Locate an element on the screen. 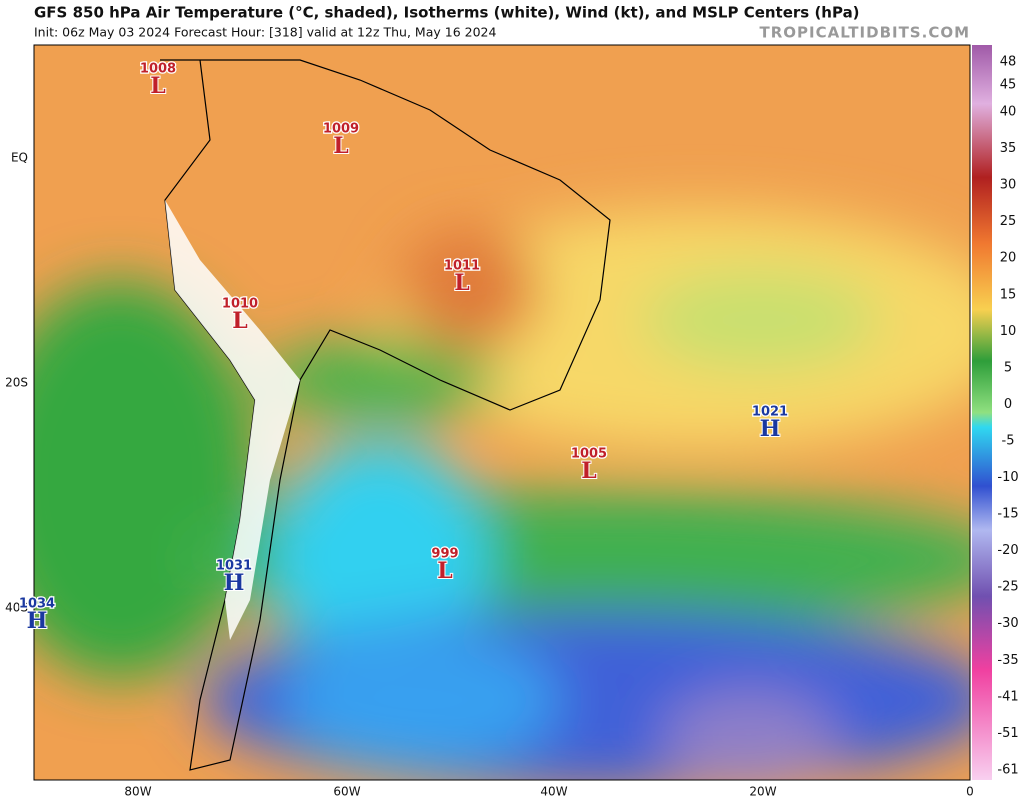 Image resolution: width=1024 pixels, height=804 pixels. colorbar-label: -61 is located at coordinates (1007, 769).